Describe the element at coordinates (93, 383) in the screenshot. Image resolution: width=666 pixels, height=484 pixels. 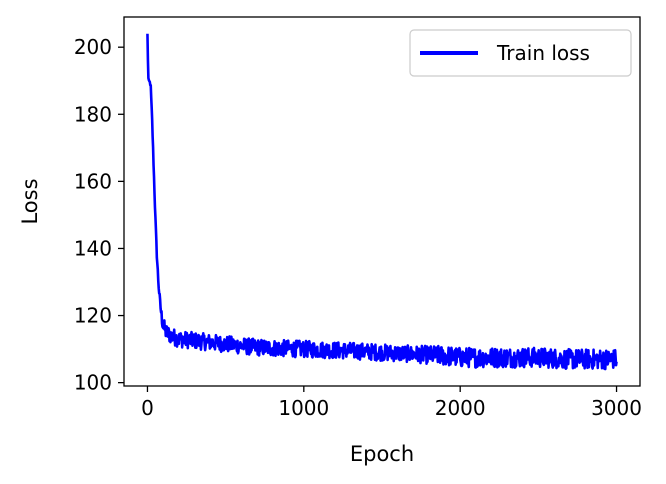
I see `y-tick-label-100: 100` at that location.